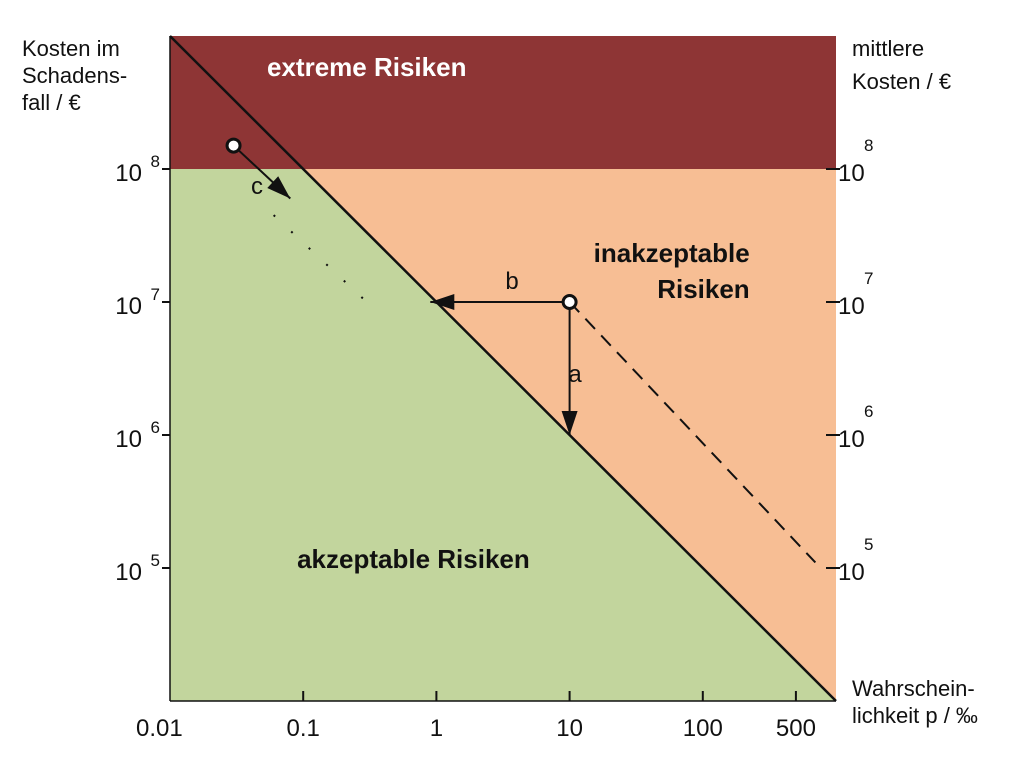 This screenshot has width=1026, height=760. Describe the element at coordinates (366, 67) in the screenshot. I see `region-label-extreme-1: extreme Risiken` at that location.